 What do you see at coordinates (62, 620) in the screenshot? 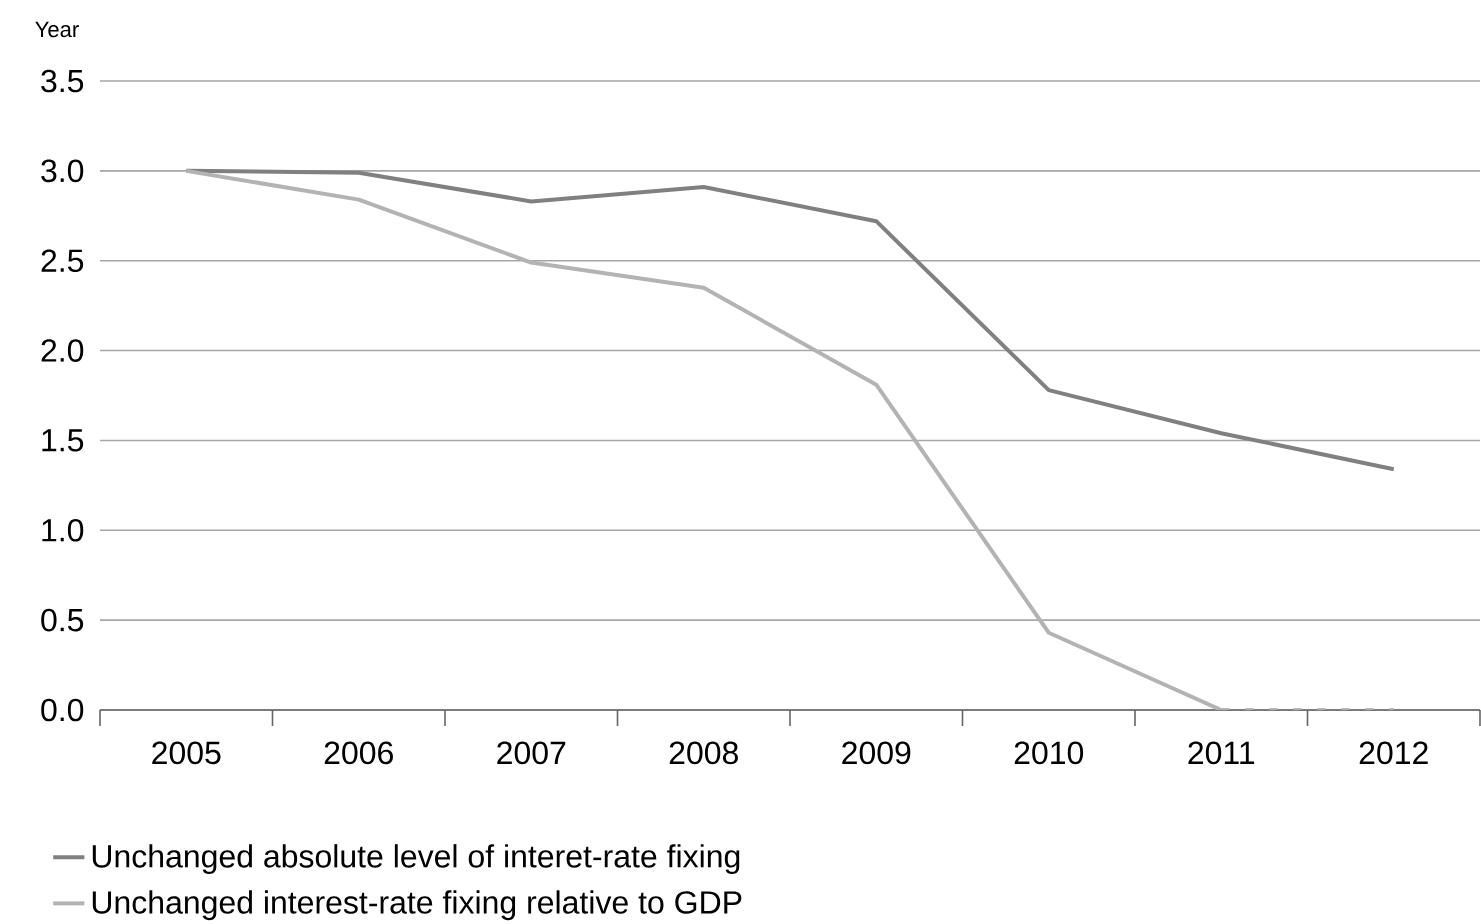
I see `y-tick-label: 0.5` at bounding box center [62, 620].